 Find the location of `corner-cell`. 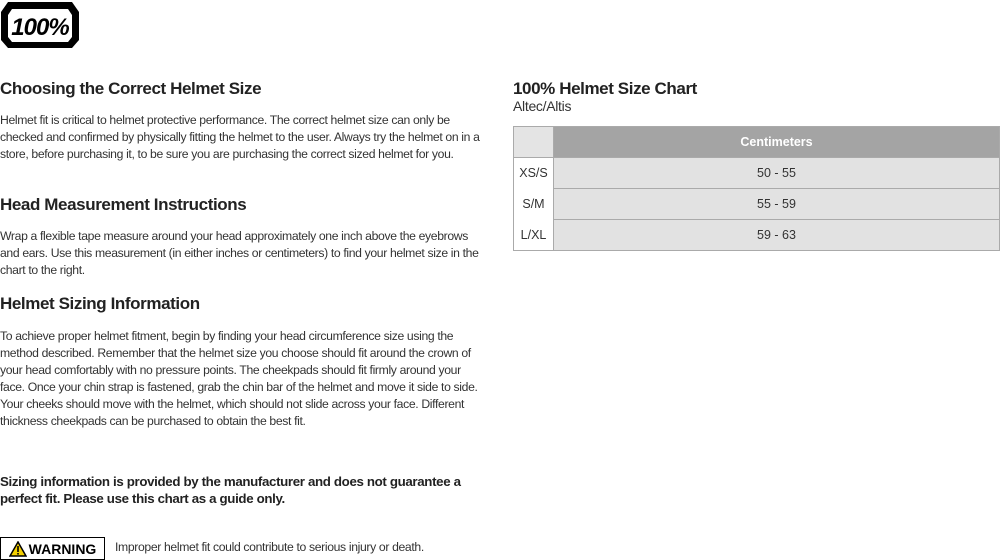

corner-cell is located at coordinates (533, 142).